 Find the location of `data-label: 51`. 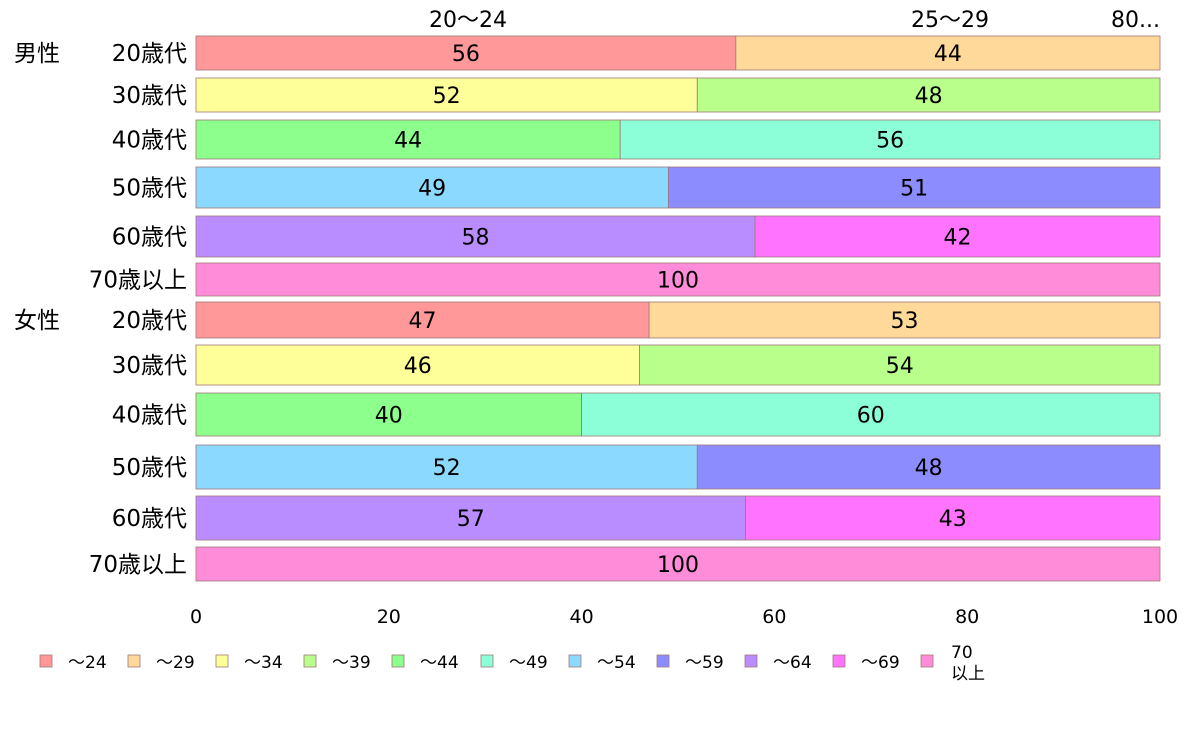

data-label: 51 is located at coordinates (914, 189).